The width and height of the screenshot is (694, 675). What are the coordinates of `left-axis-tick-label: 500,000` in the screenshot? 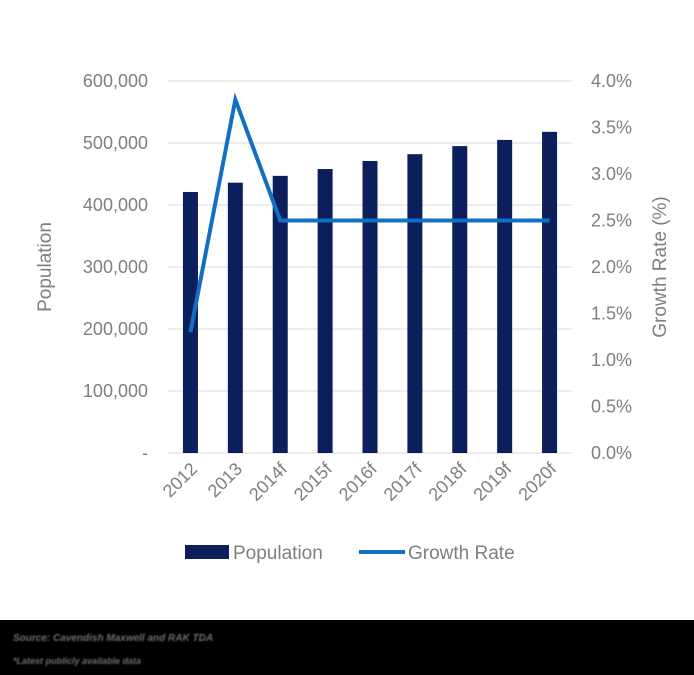 It's located at (115, 143).